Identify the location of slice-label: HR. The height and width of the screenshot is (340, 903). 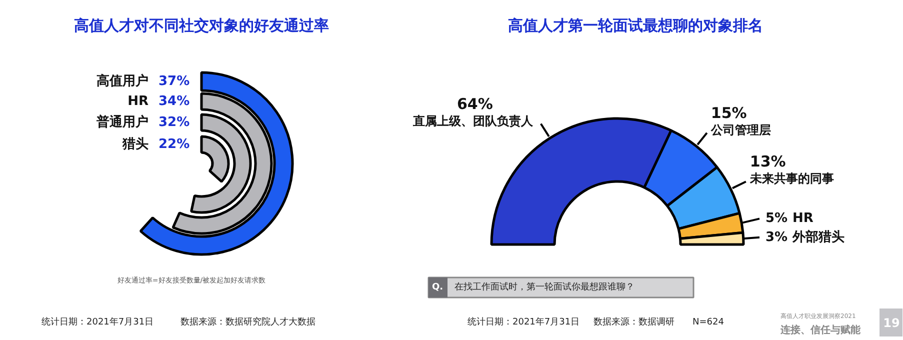
(803, 218).